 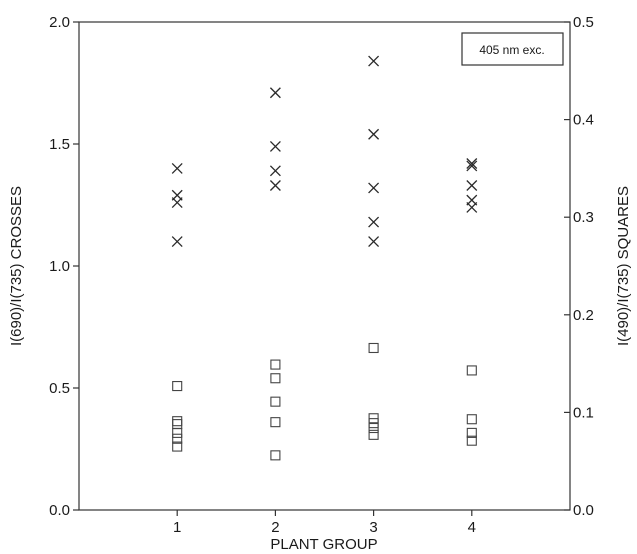 I want to click on left-axis-title: I(690)/I(735) CROSSES, so click(x=16, y=266).